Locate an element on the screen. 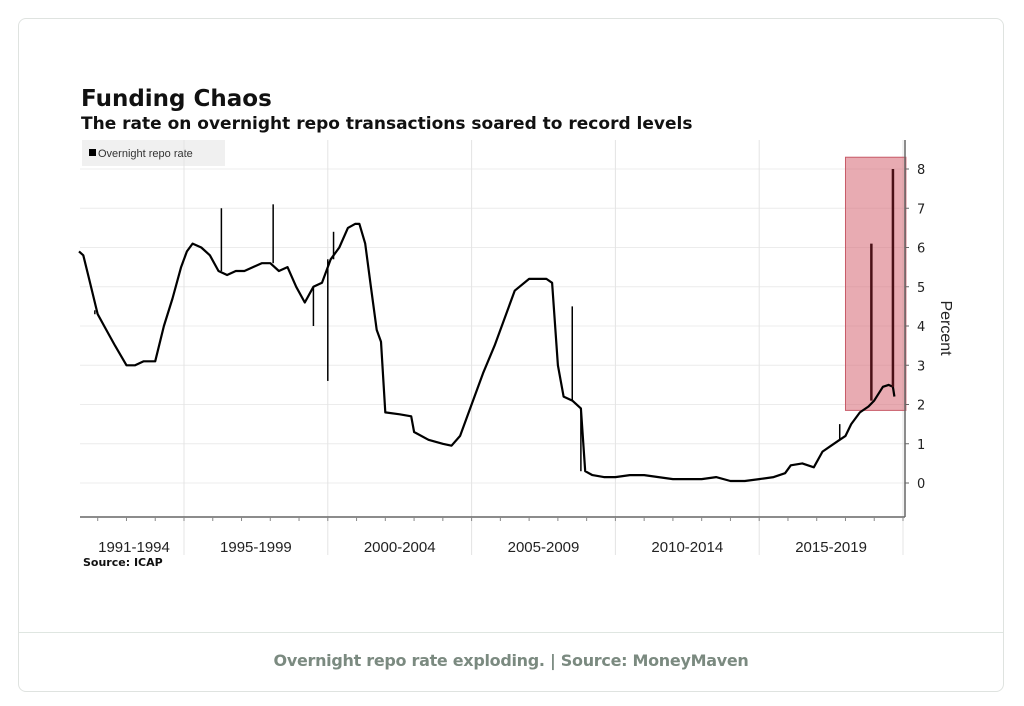 Image resolution: width=1024 pixels, height=706 pixels. x-group-label: 2000-2004 is located at coordinates (400, 547).